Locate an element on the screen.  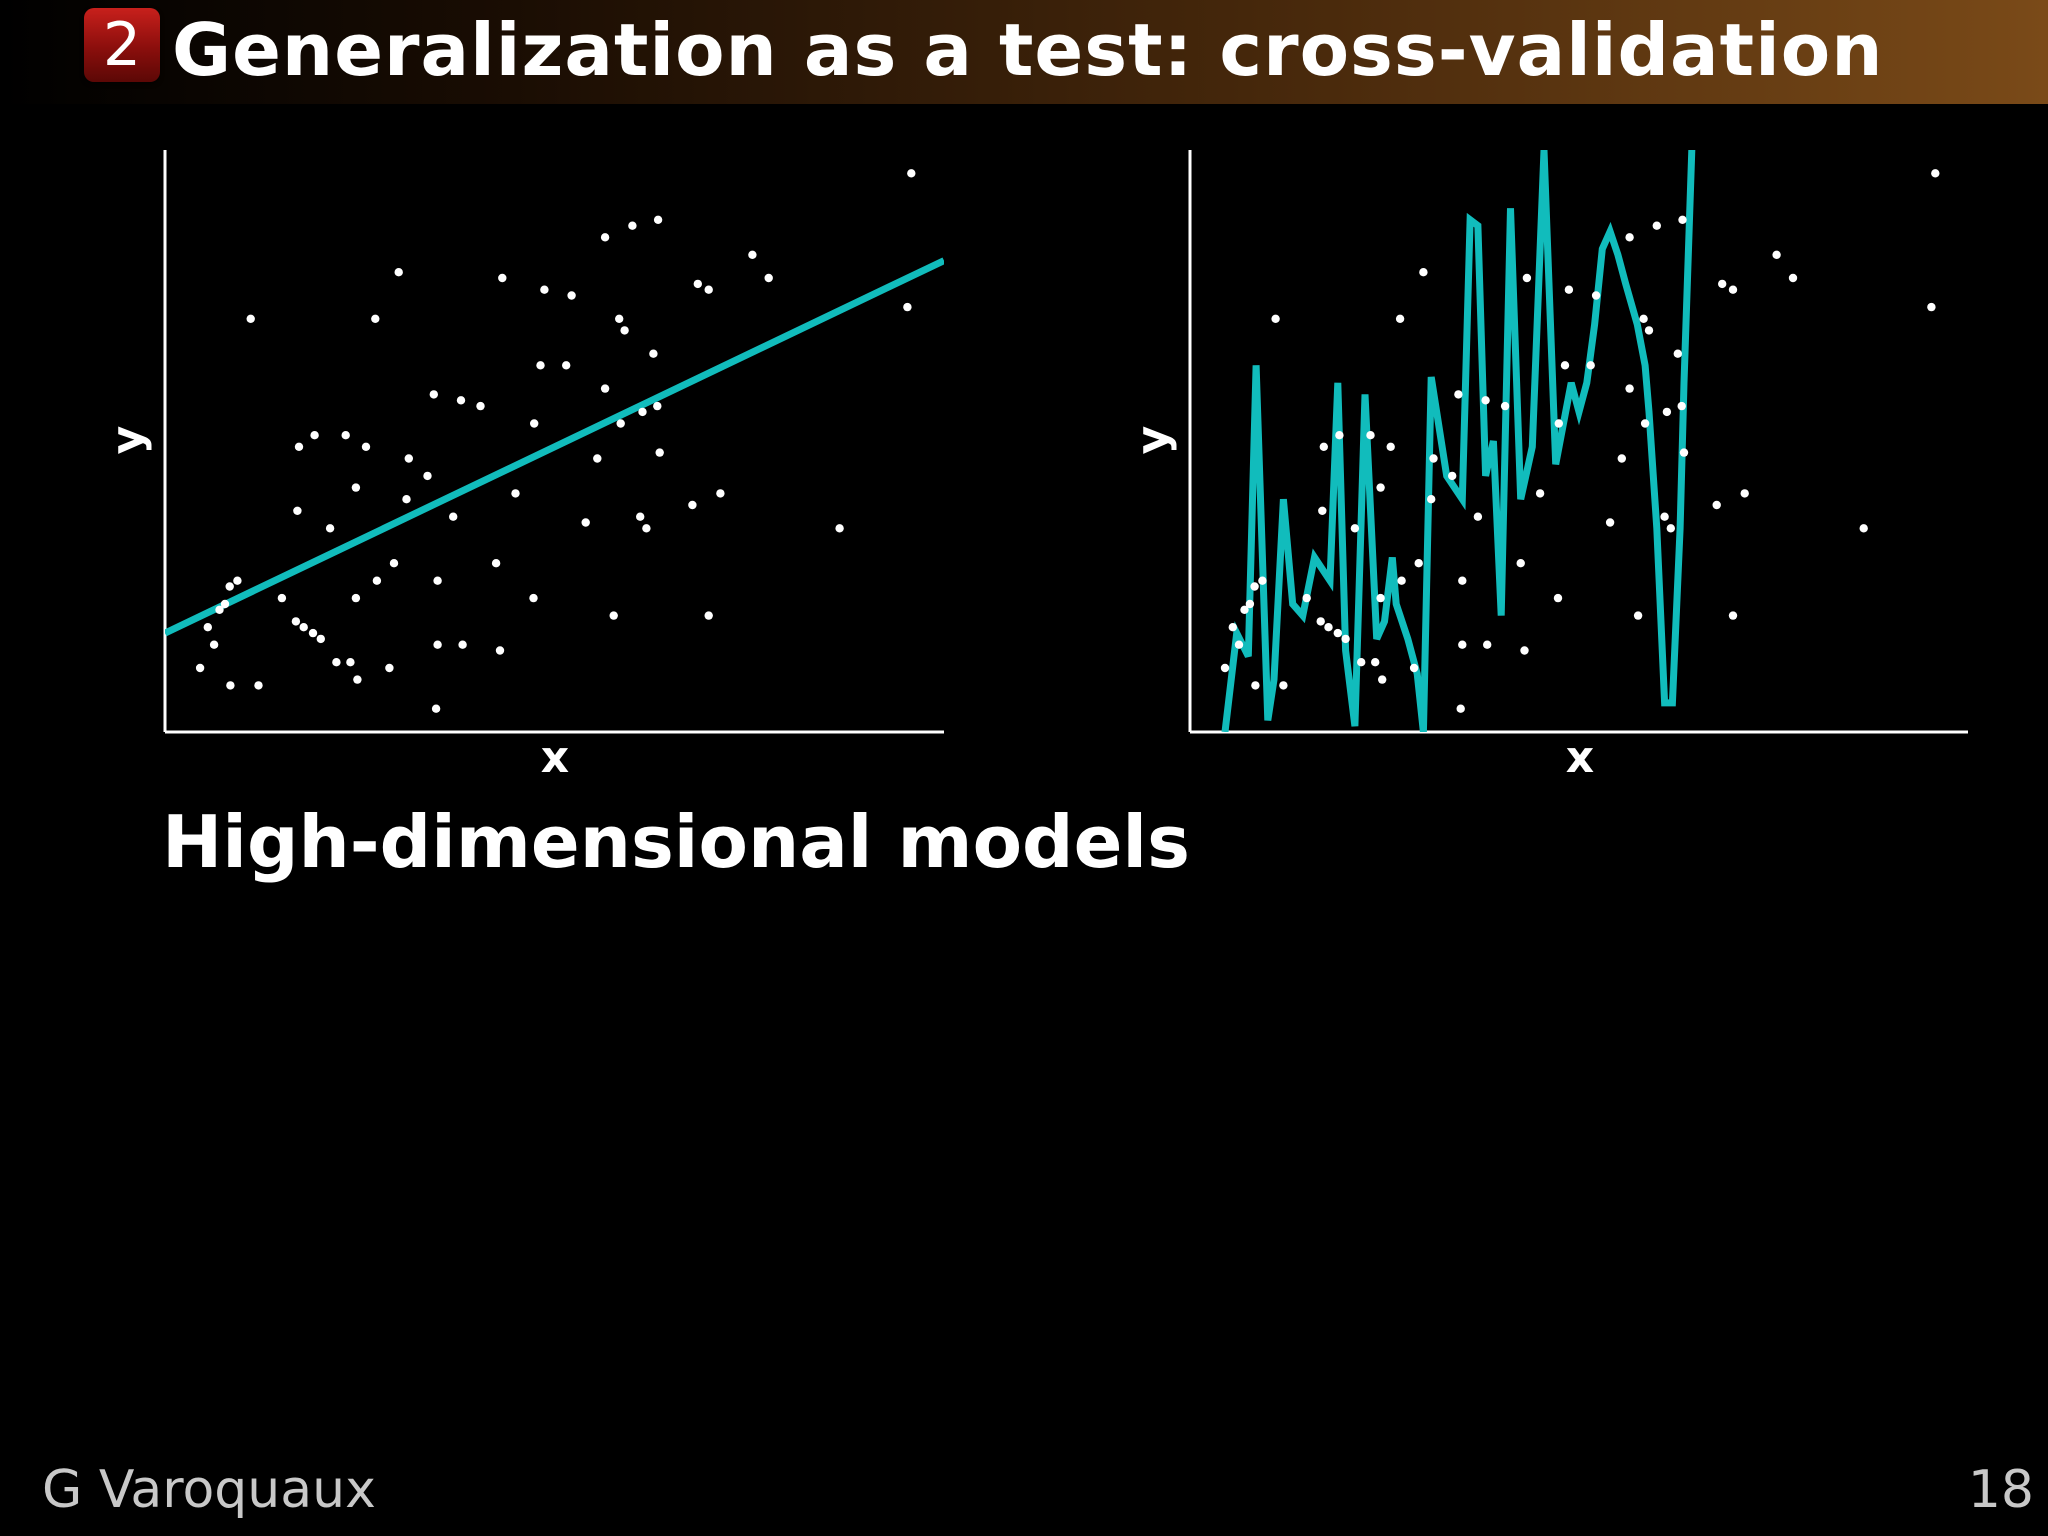
page-number: 18 is located at coordinates (2000, 1490).